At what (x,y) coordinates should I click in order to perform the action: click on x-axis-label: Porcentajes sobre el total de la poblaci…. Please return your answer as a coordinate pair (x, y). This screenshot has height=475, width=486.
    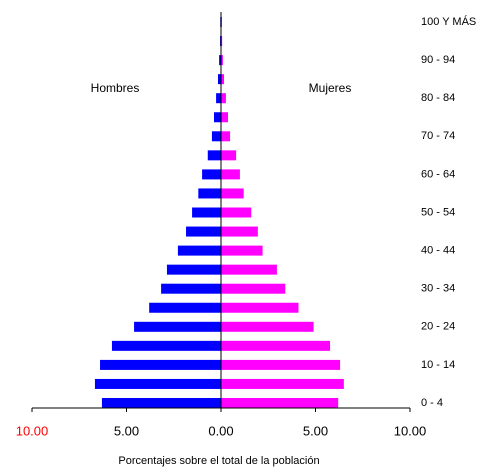
    Looking at the image, I should click on (218, 461).